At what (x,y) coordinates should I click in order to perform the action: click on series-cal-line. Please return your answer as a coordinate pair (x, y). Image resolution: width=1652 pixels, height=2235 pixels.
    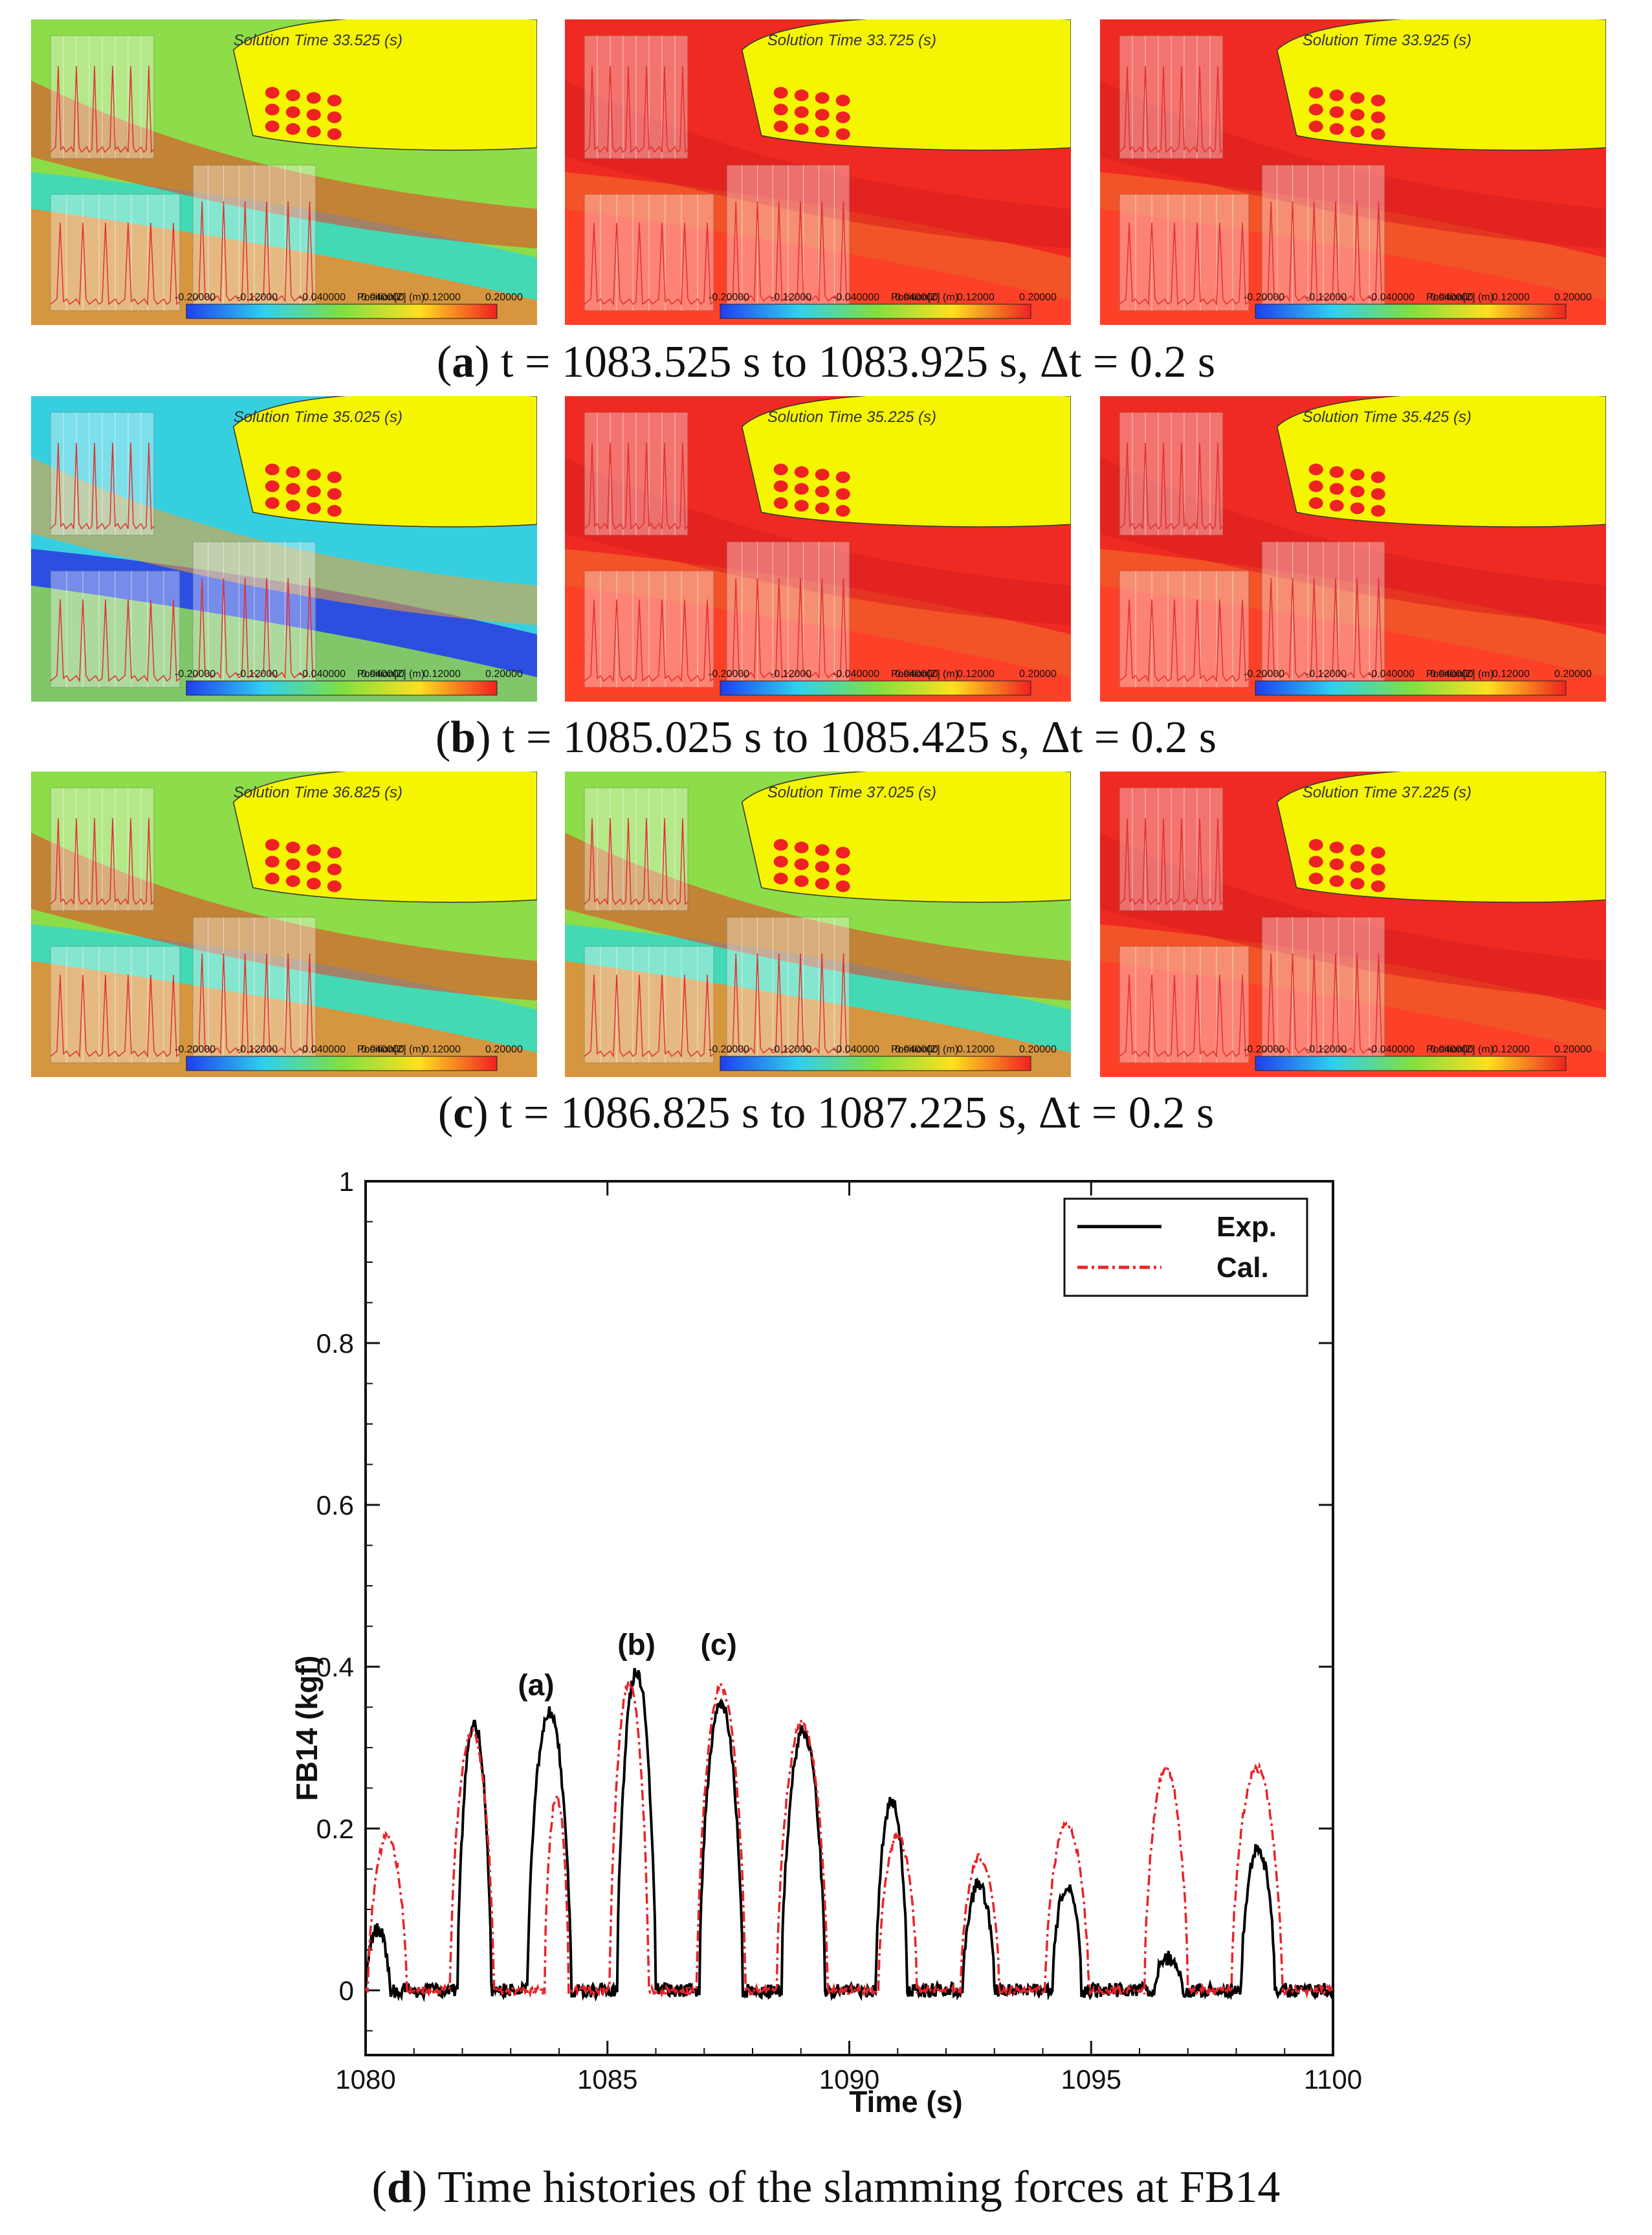
    Looking at the image, I should click on (849, 1837).